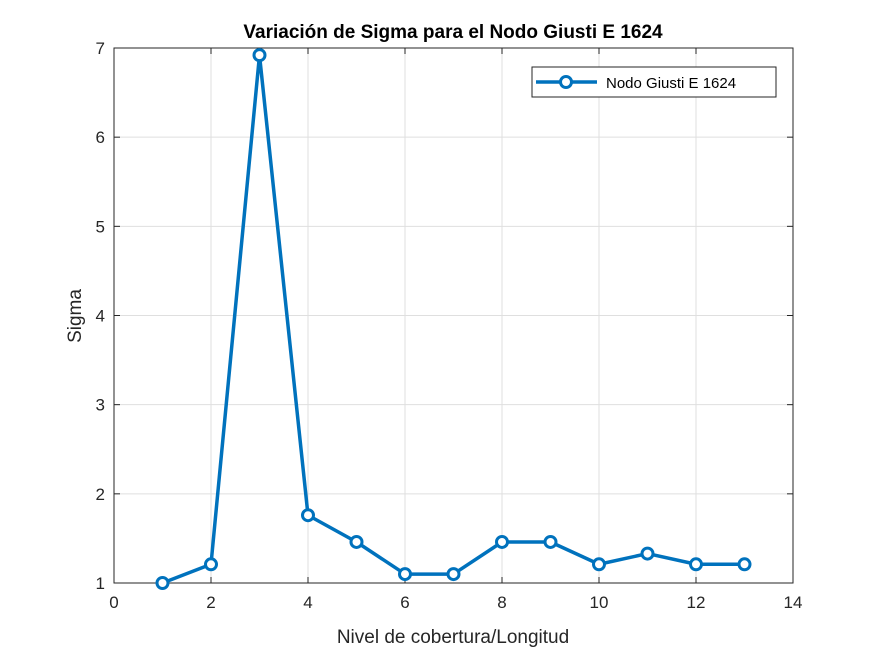  Describe the element at coordinates (210, 602) in the screenshot. I see `x-tick-label: 2` at that location.